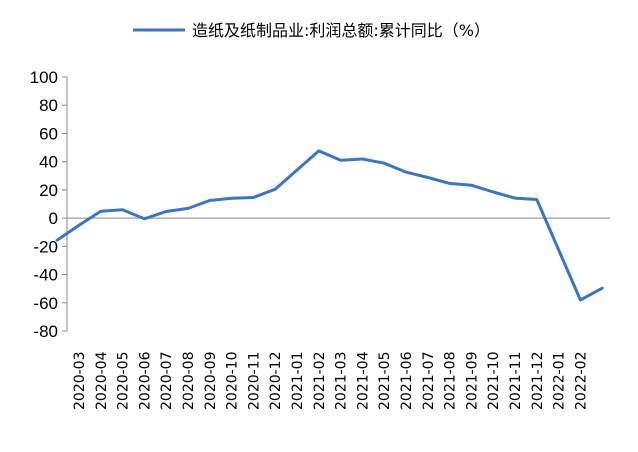 This screenshot has width=638, height=452. Describe the element at coordinates (516, 381) in the screenshot. I see `x-tick-label: 2021-11` at that location.